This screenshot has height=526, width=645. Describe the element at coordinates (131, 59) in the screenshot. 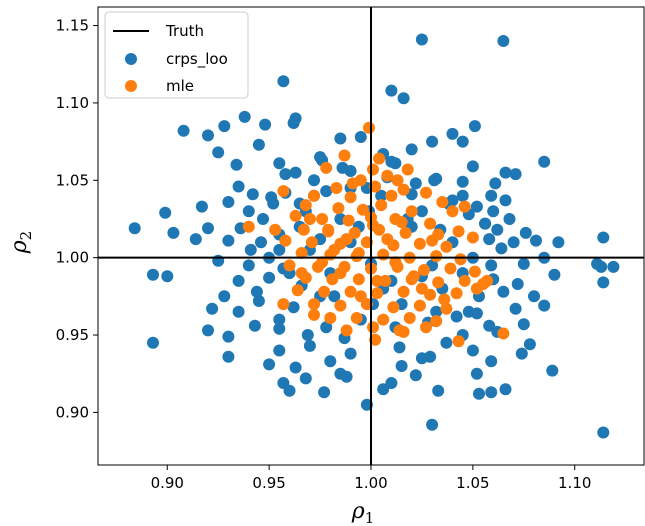

I see `legend-crps-loo-marker` at that location.